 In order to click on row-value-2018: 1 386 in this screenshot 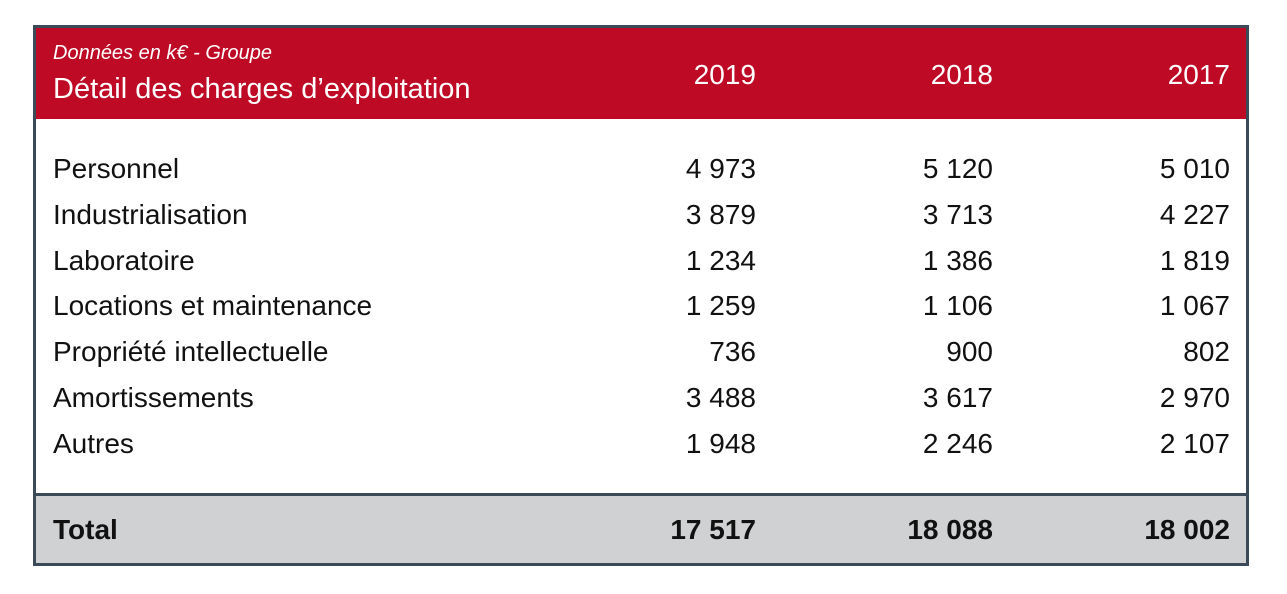, I will do `click(957, 260)`.